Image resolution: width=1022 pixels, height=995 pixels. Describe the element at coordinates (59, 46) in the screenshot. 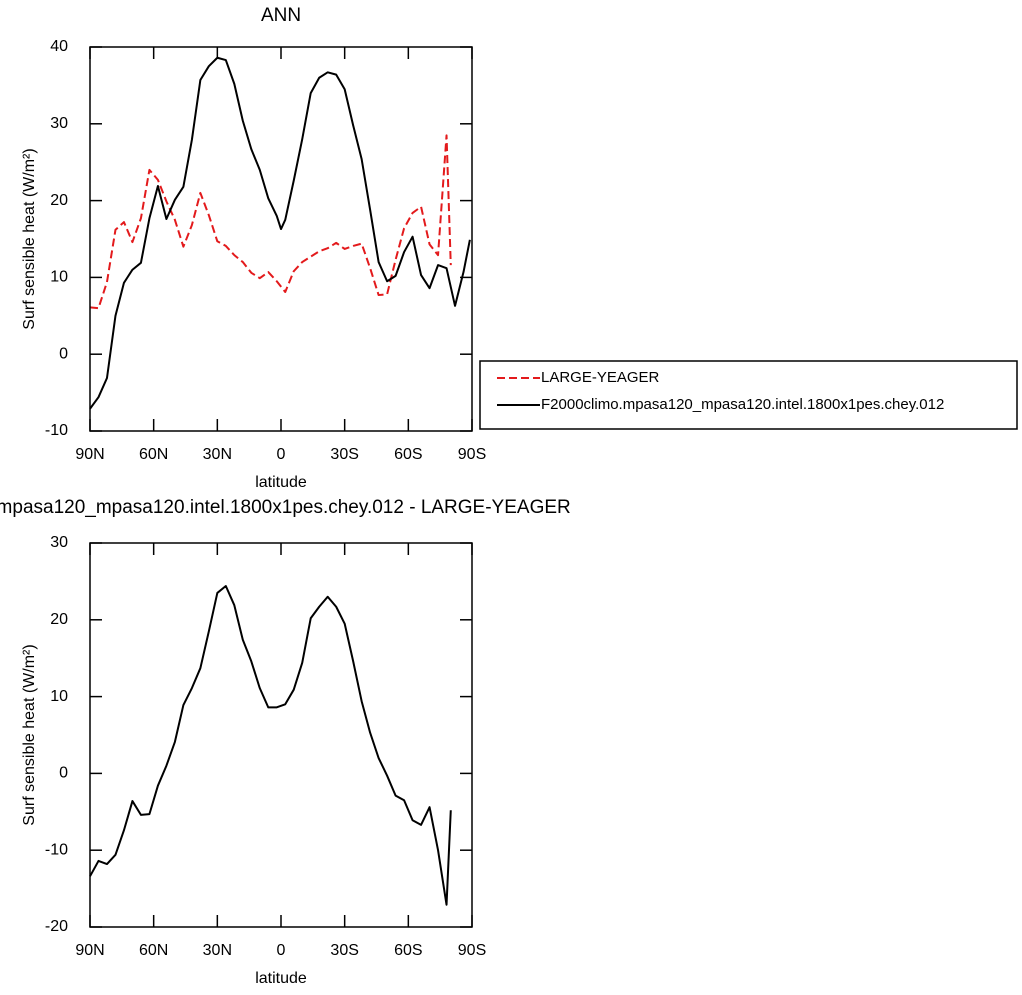

I see `y-tick-label: 40` at that location.